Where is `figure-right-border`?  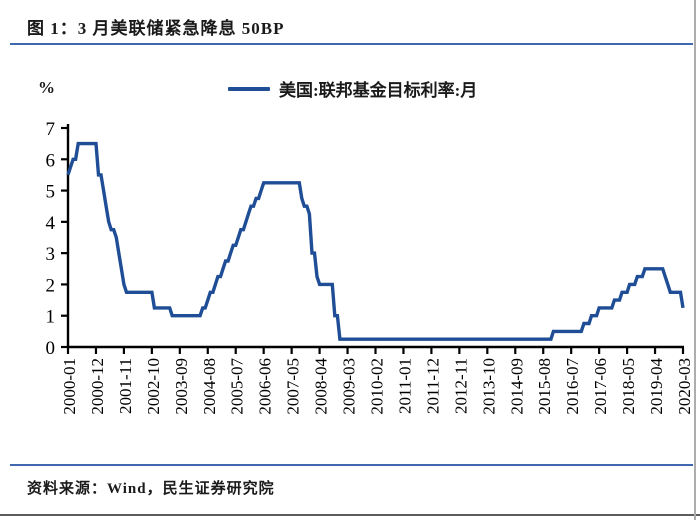 figure-right-border is located at coordinates (695, 260).